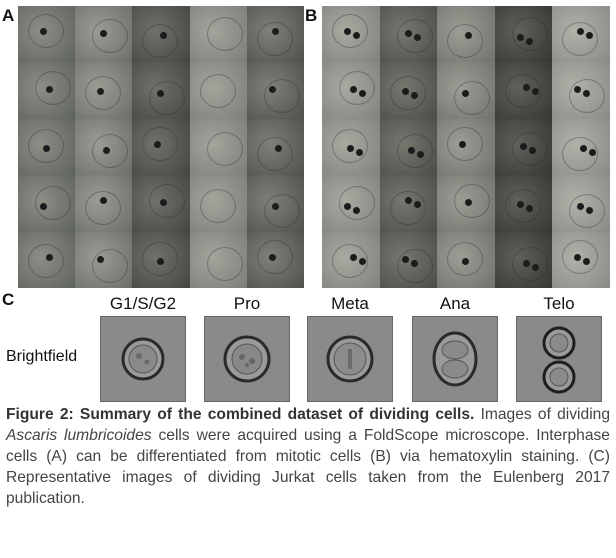 The image size is (616, 558). Describe the element at coordinates (559, 359) in the screenshot. I see `brightfield-image-telophase` at that location.